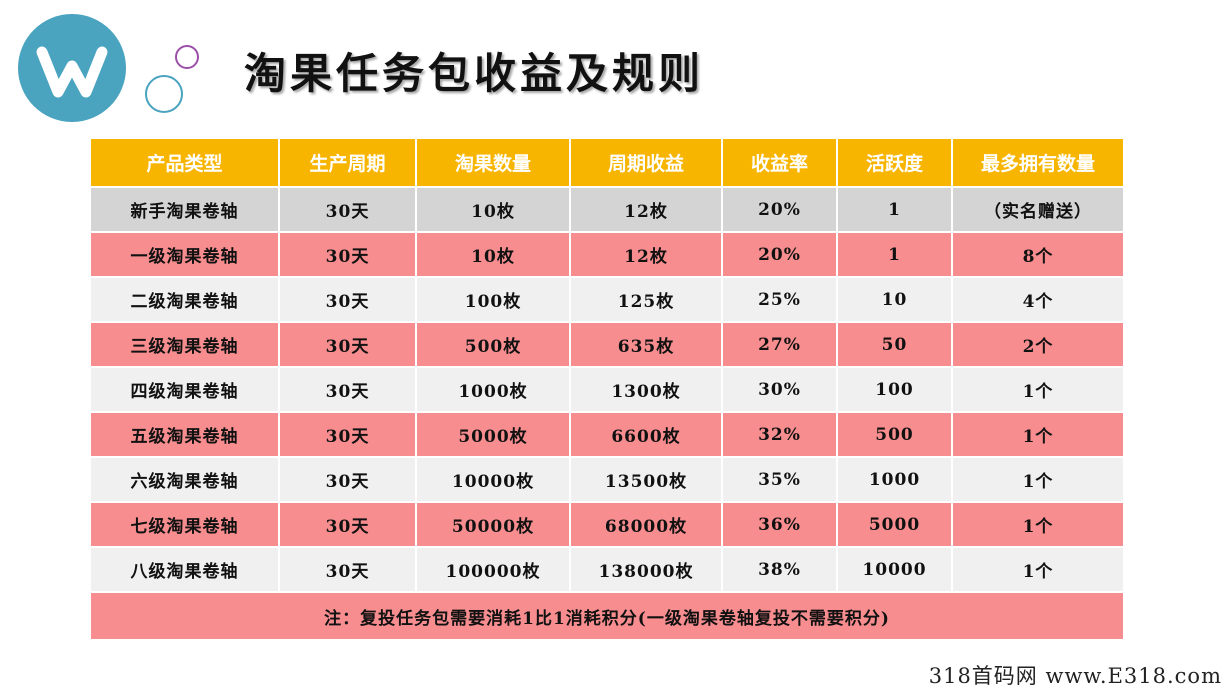 The width and height of the screenshot is (1228, 690). I want to click on table-cell: 6600枚, so click(647, 433).